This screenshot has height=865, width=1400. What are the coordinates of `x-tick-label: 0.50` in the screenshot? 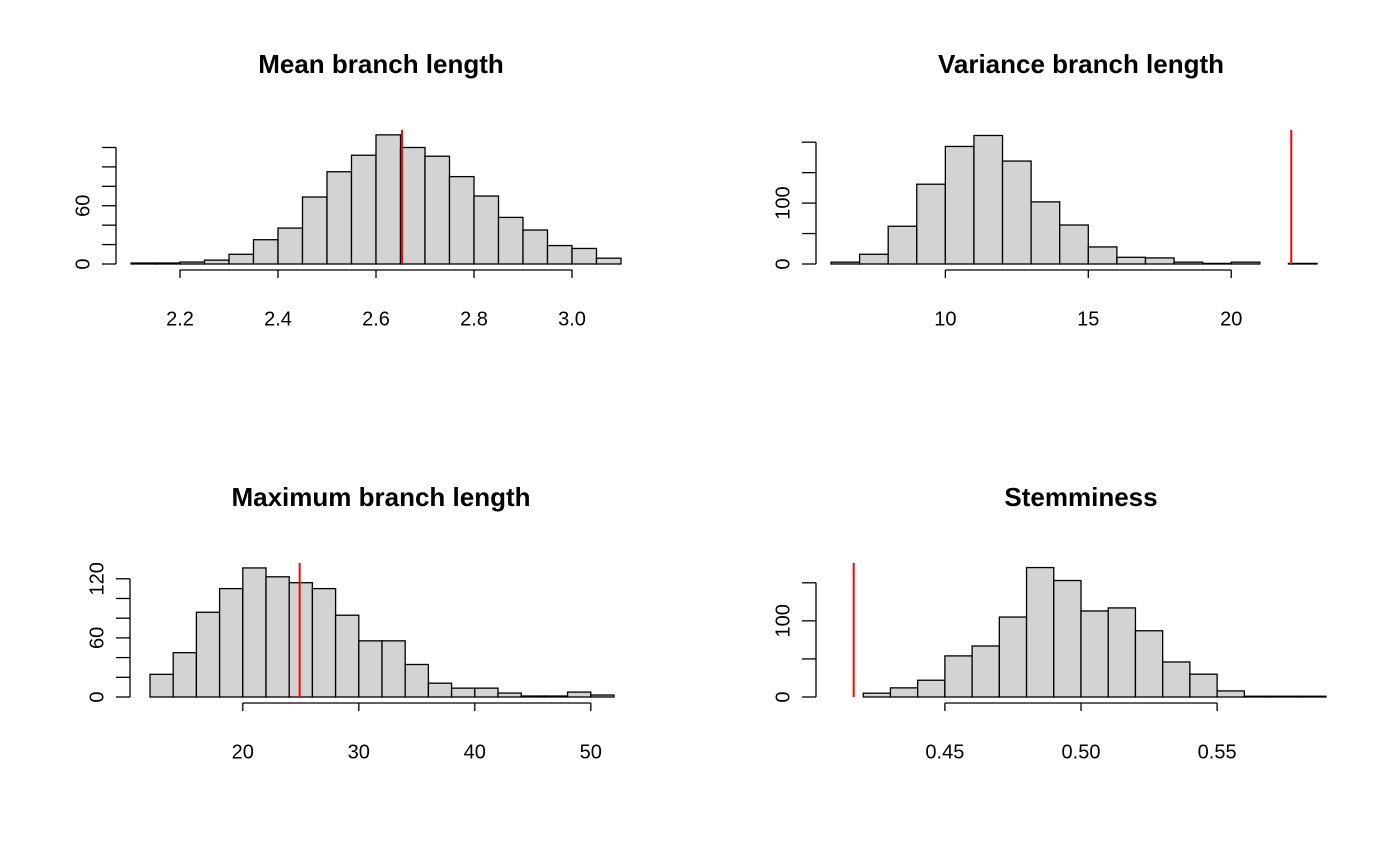 It's located at (1081, 752).